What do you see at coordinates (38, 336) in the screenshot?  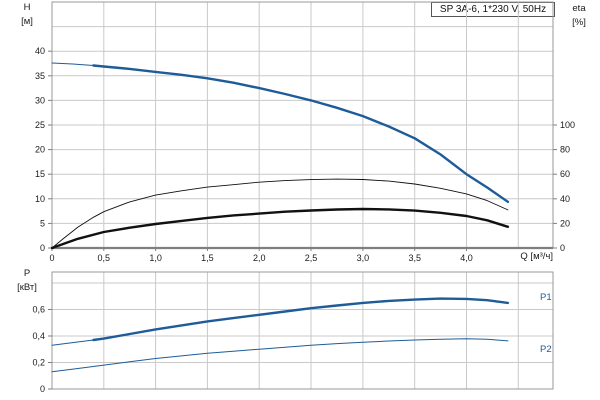 I see `svg-text: 0,4` at bounding box center [38, 336].